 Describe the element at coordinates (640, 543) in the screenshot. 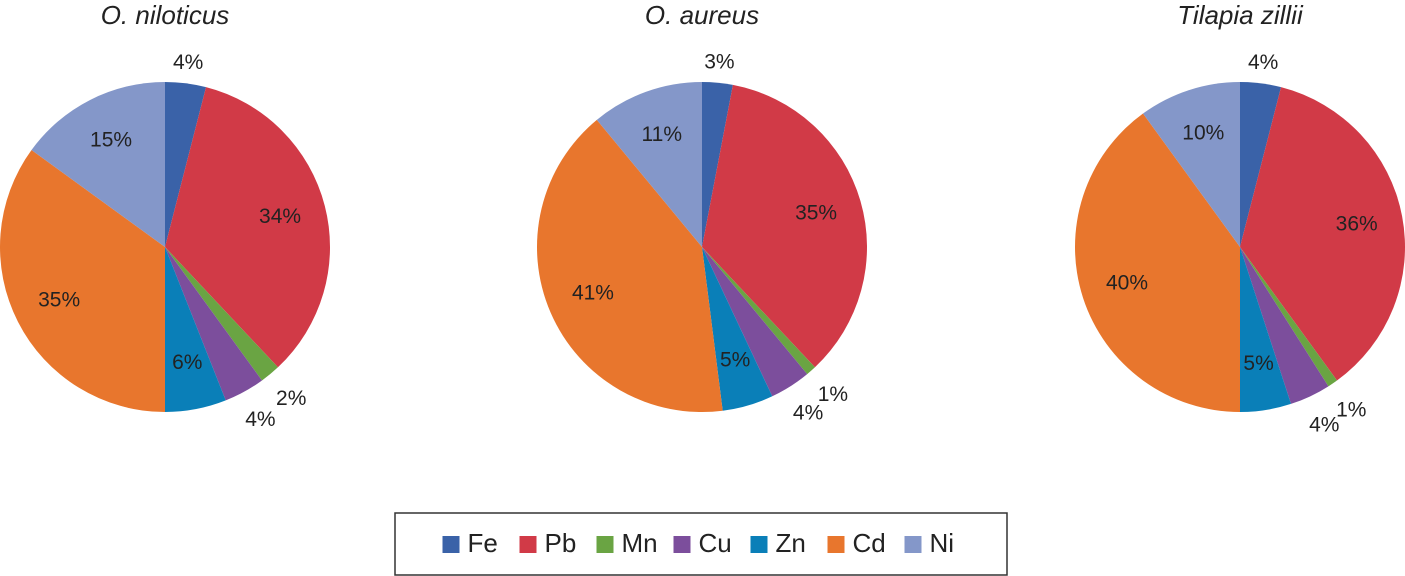

I see `legend-label: Mn` at that location.